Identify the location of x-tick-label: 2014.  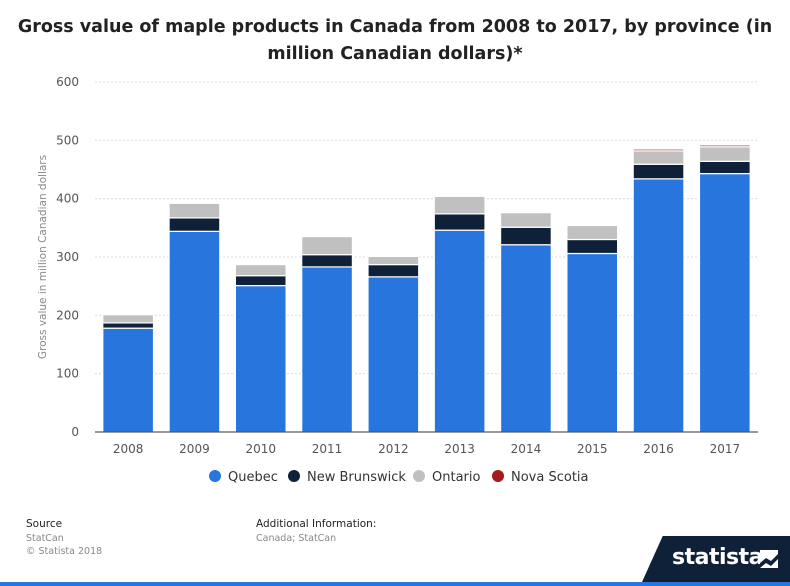
(526, 449).